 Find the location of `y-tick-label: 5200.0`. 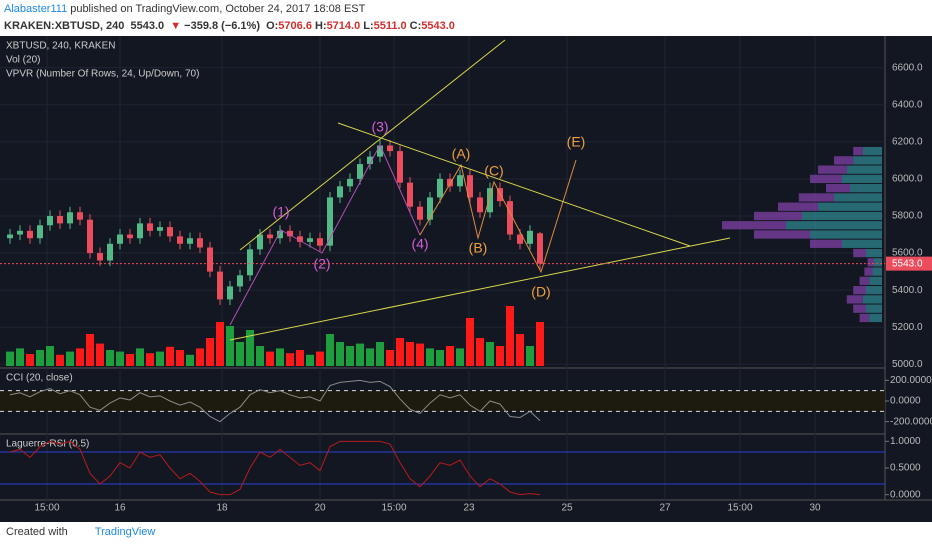

y-tick-label: 5200.0 is located at coordinates (907, 327).